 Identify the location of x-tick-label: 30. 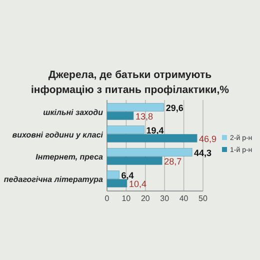
(165, 198).